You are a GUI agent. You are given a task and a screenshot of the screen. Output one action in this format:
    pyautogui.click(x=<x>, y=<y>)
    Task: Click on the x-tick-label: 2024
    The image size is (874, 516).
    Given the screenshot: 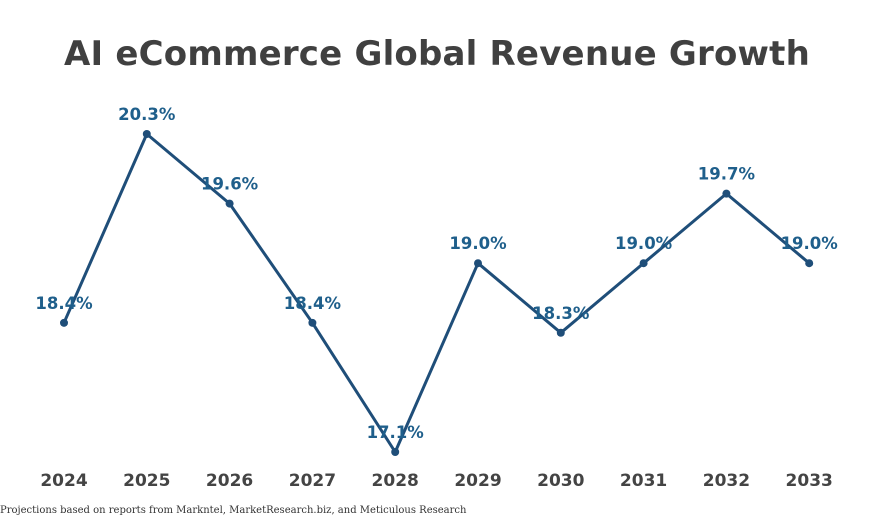 What is the action you would take?
    pyautogui.click(x=63, y=481)
    